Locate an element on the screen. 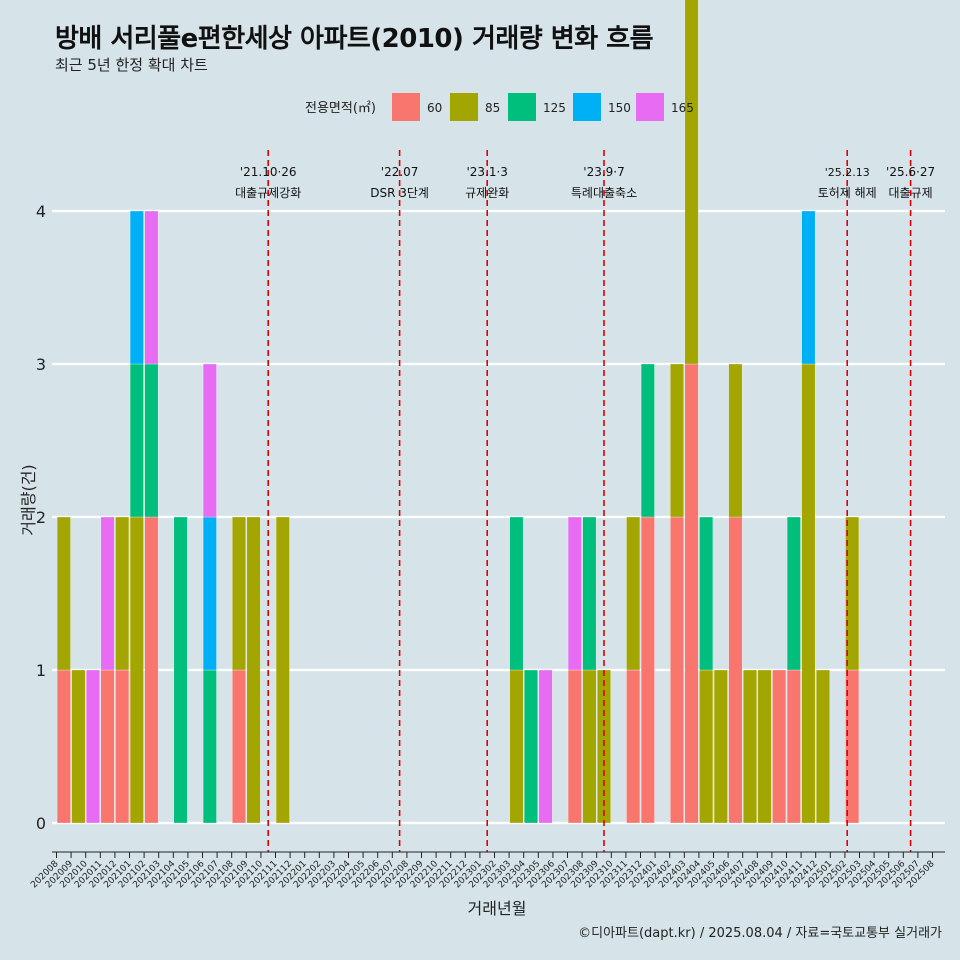 This screenshot has width=960, height=960. y-tick-label: 4 is located at coordinates (41, 211).